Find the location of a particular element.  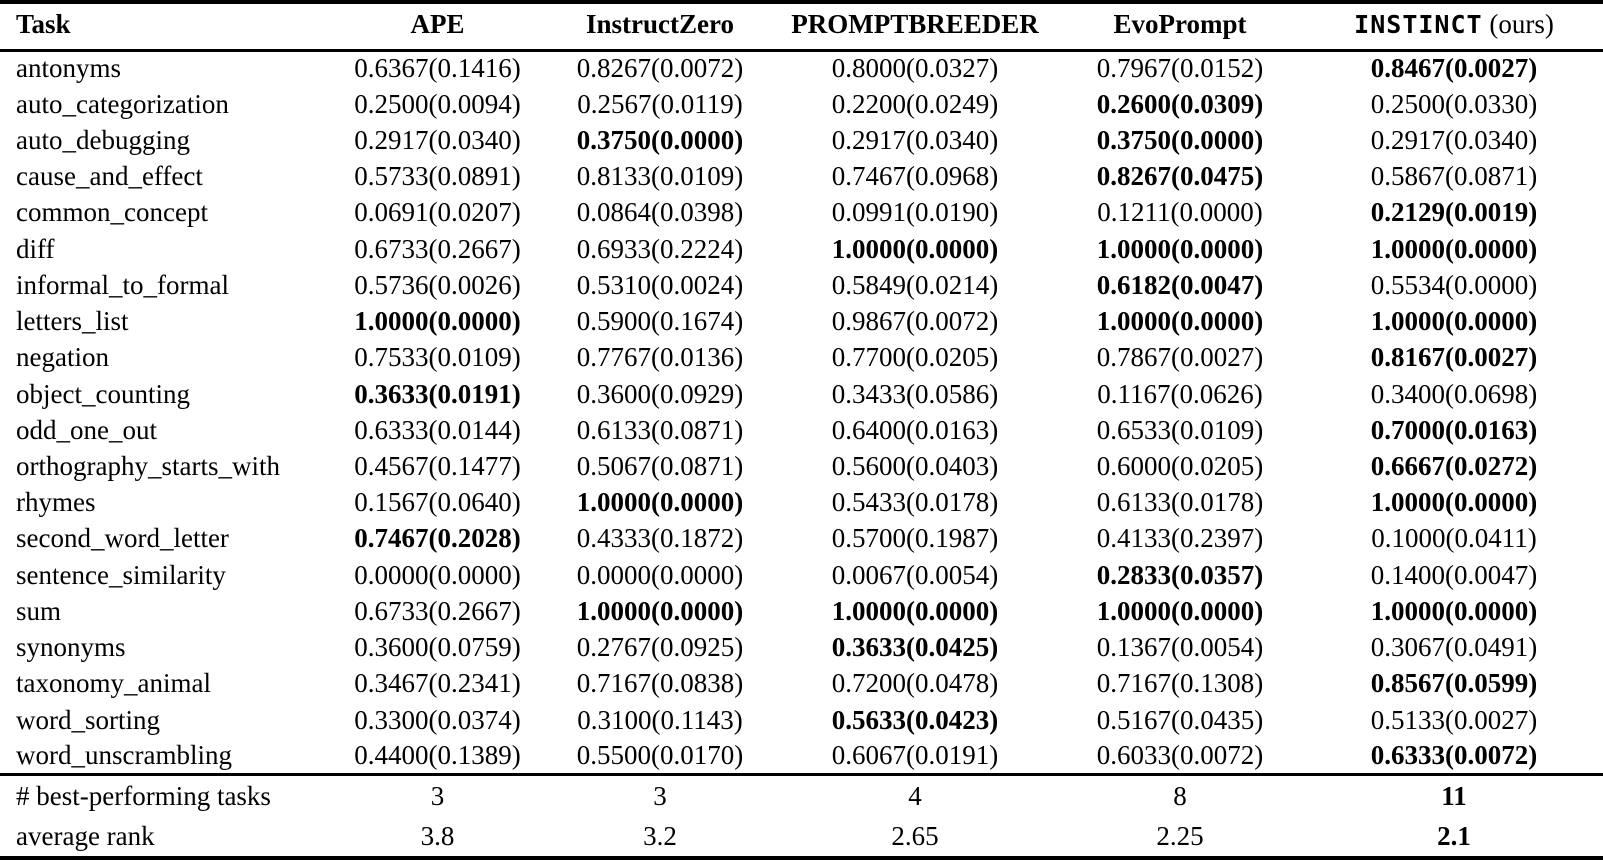

col-header-task: Task is located at coordinates (165, 27).